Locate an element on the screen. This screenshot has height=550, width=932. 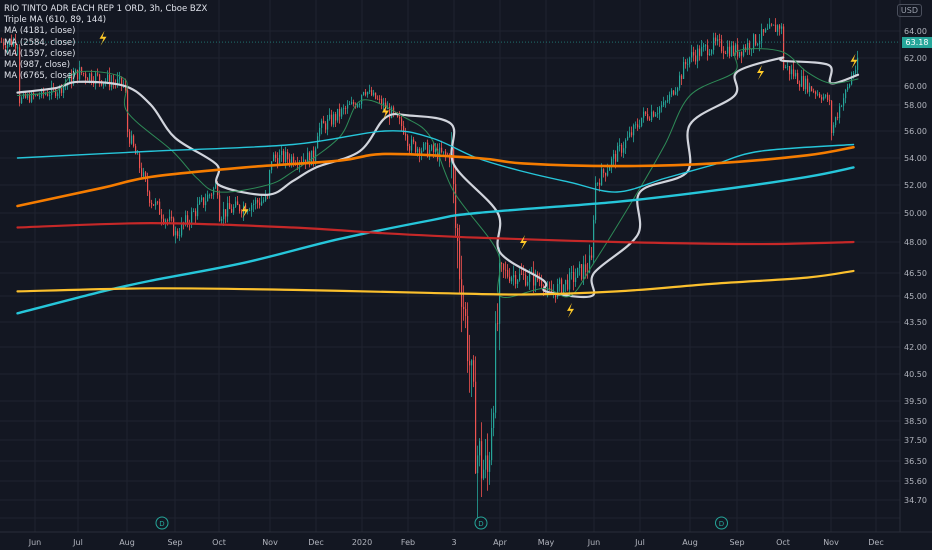
time-axis-label: Aug is located at coordinates (127, 542).